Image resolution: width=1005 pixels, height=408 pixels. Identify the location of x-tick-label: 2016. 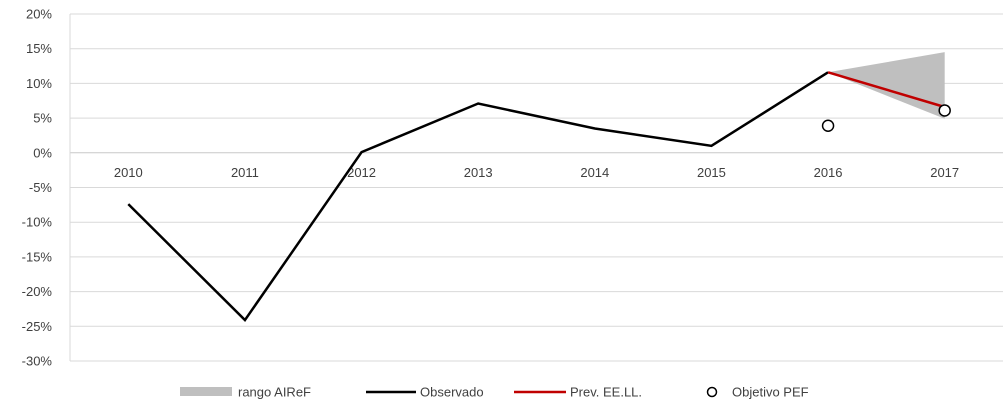
(828, 172).